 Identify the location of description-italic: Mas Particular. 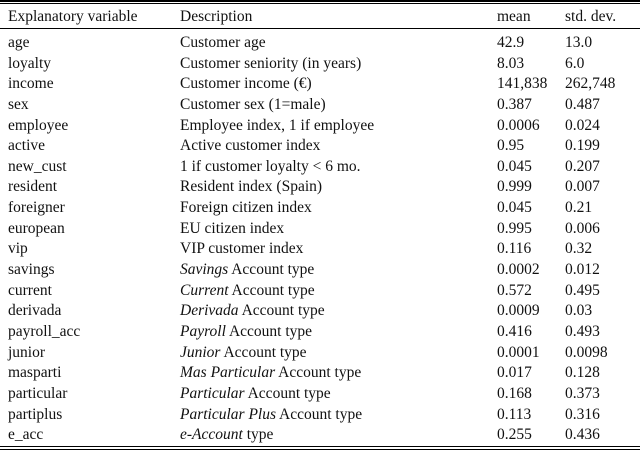
(228, 373).